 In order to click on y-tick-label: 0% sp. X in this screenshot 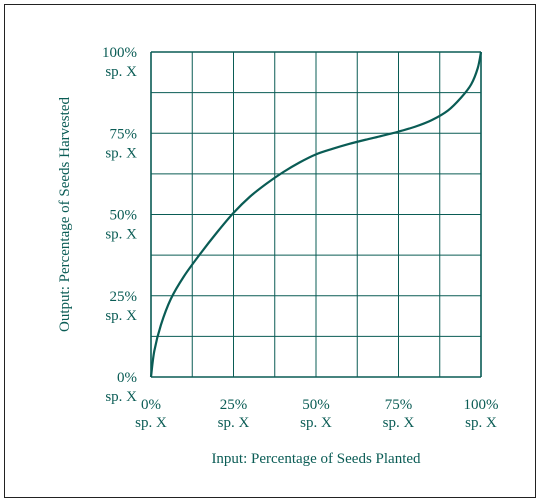, I will do `click(121, 387)`.